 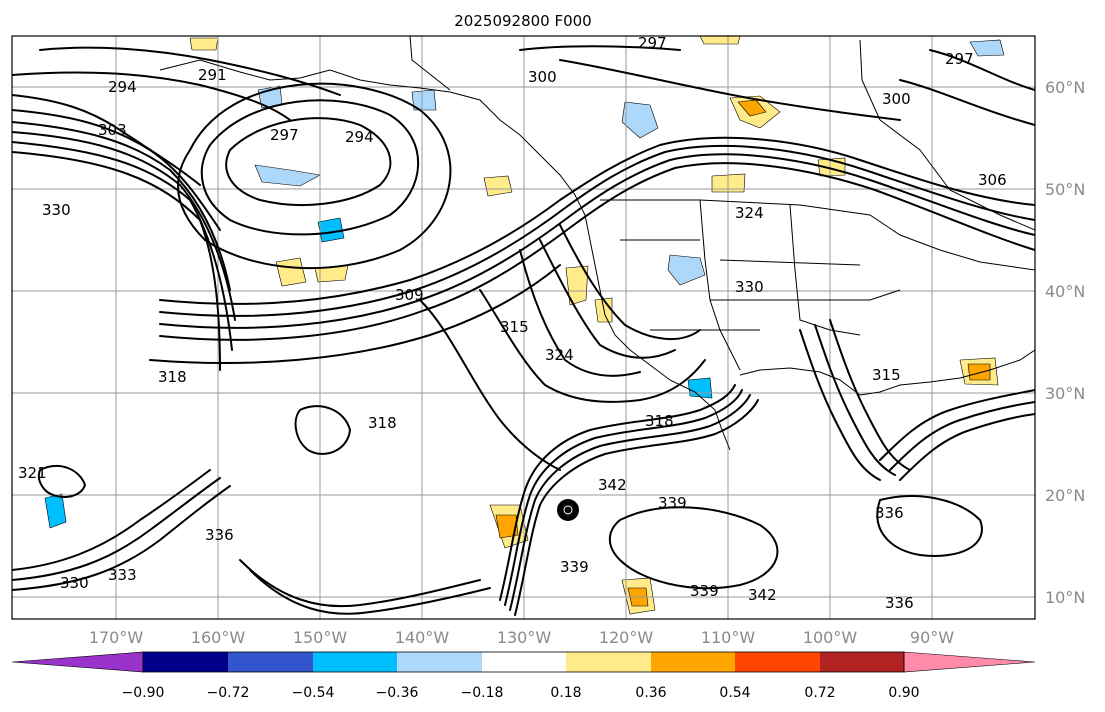 What do you see at coordinates (313, 693) in the screenshot?
I see `colorbar-tick-label: −0.54` at bounding box center [313, 693].